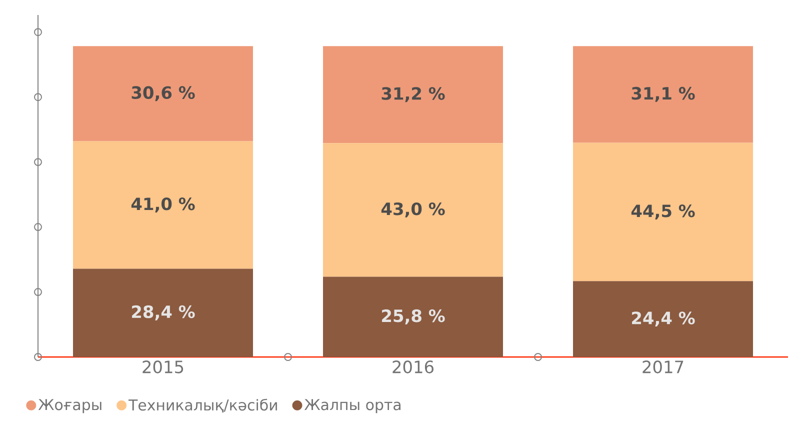 The image size is (789, 442). I want to click on legend-label: Жалпы орта, so click(352, 406).